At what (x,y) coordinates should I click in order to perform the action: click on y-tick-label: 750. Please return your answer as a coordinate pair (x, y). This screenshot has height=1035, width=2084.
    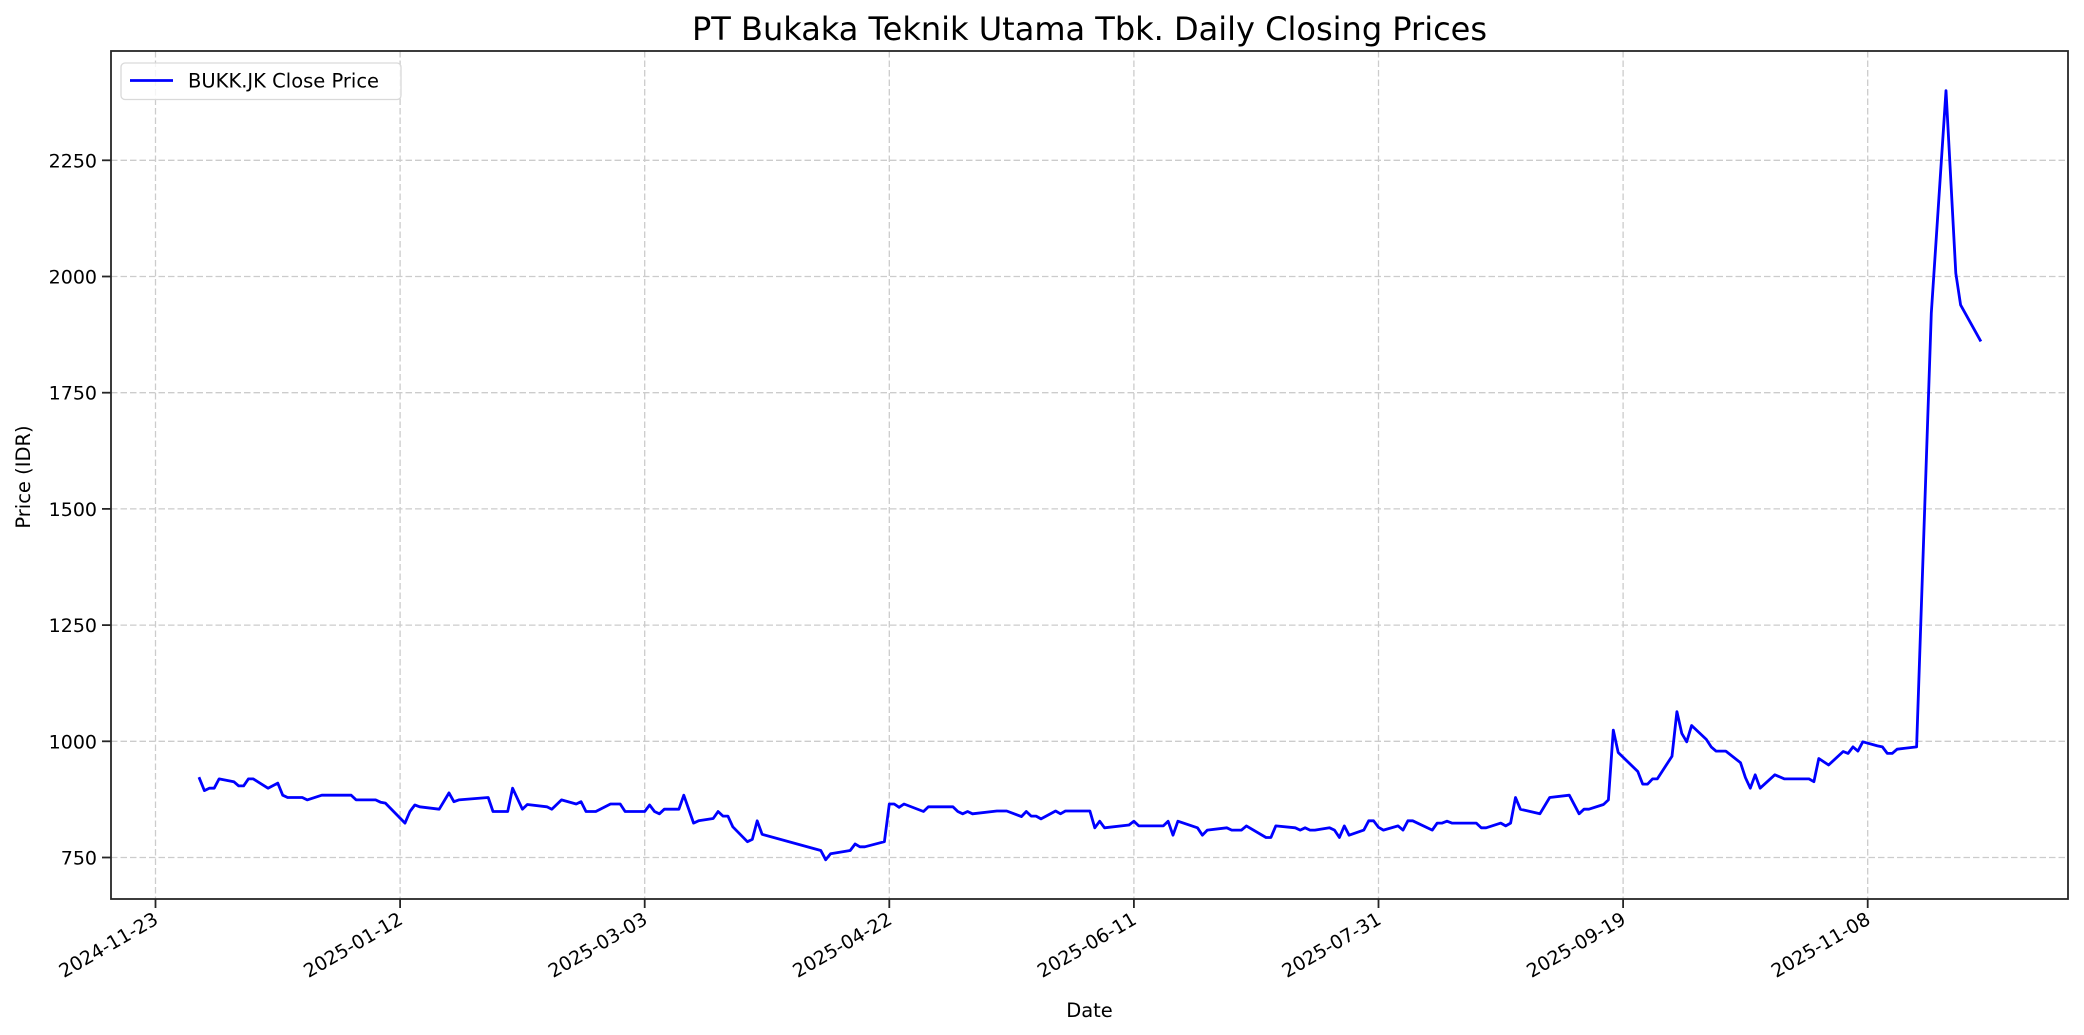
    Looking at the image, I should click on (79, 859).